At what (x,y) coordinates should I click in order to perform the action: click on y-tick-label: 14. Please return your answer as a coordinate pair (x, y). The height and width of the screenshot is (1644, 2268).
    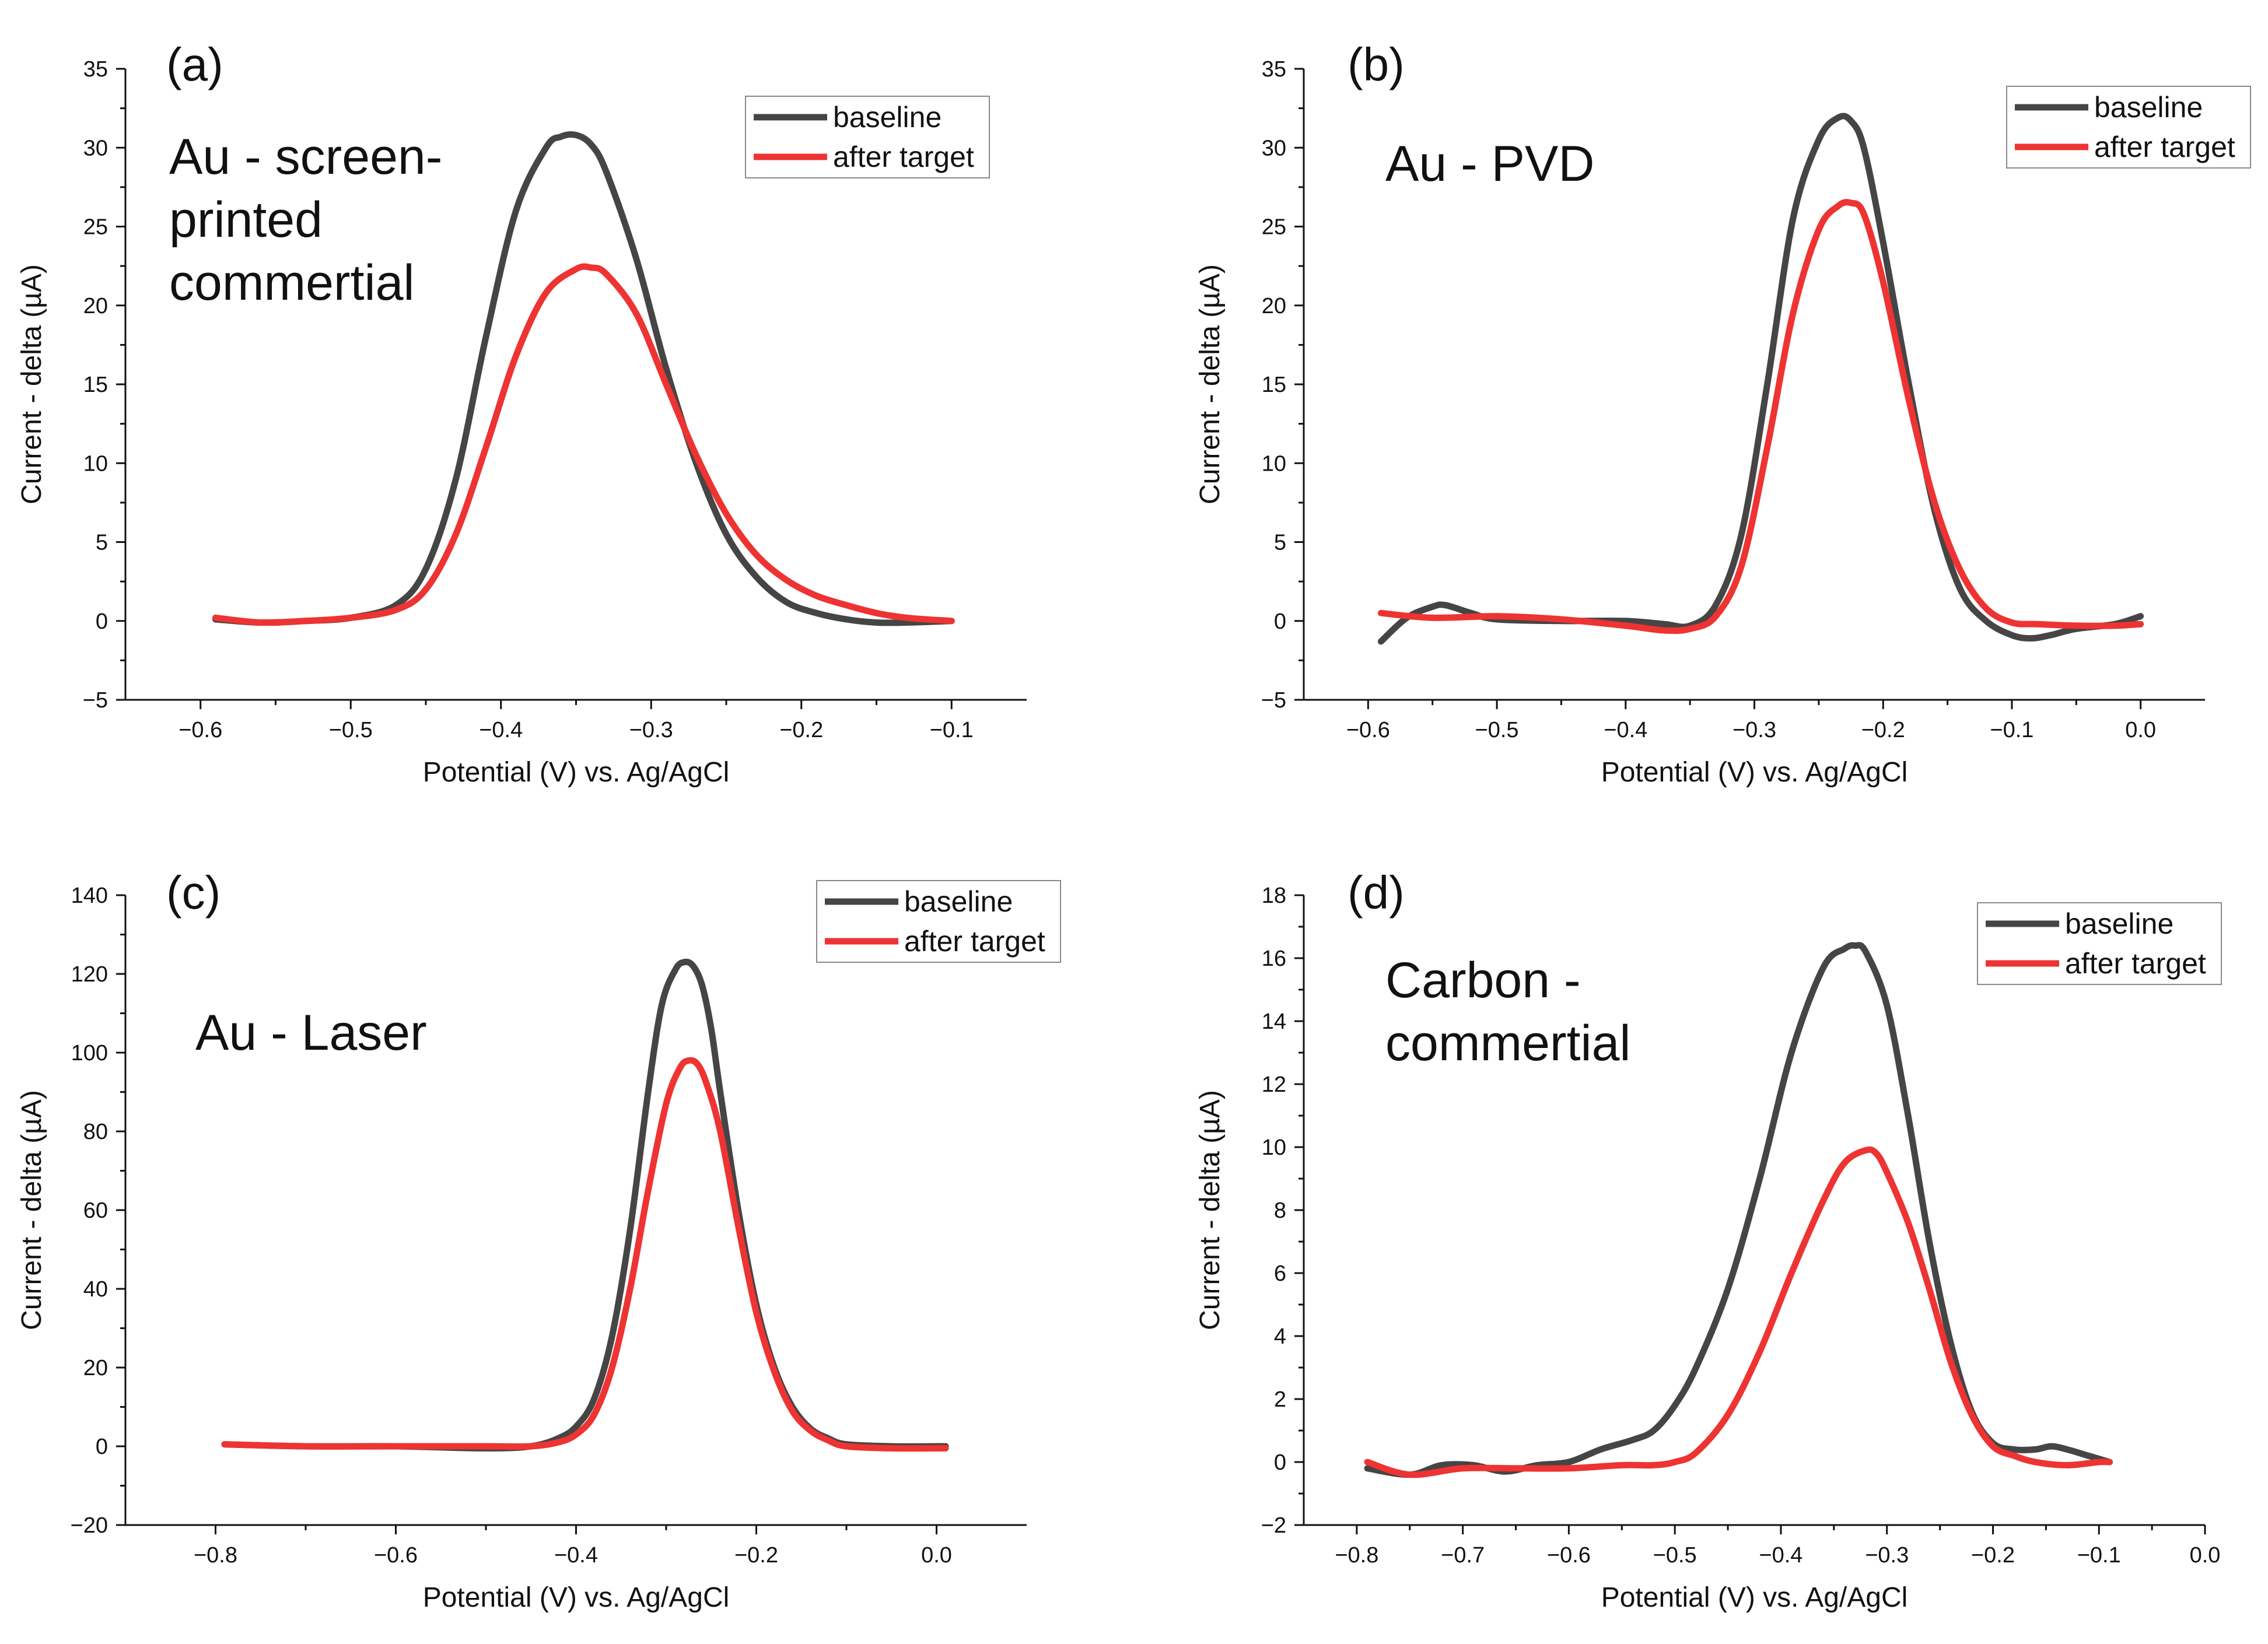
    Looking at the image, I should click on (1274, 1021).